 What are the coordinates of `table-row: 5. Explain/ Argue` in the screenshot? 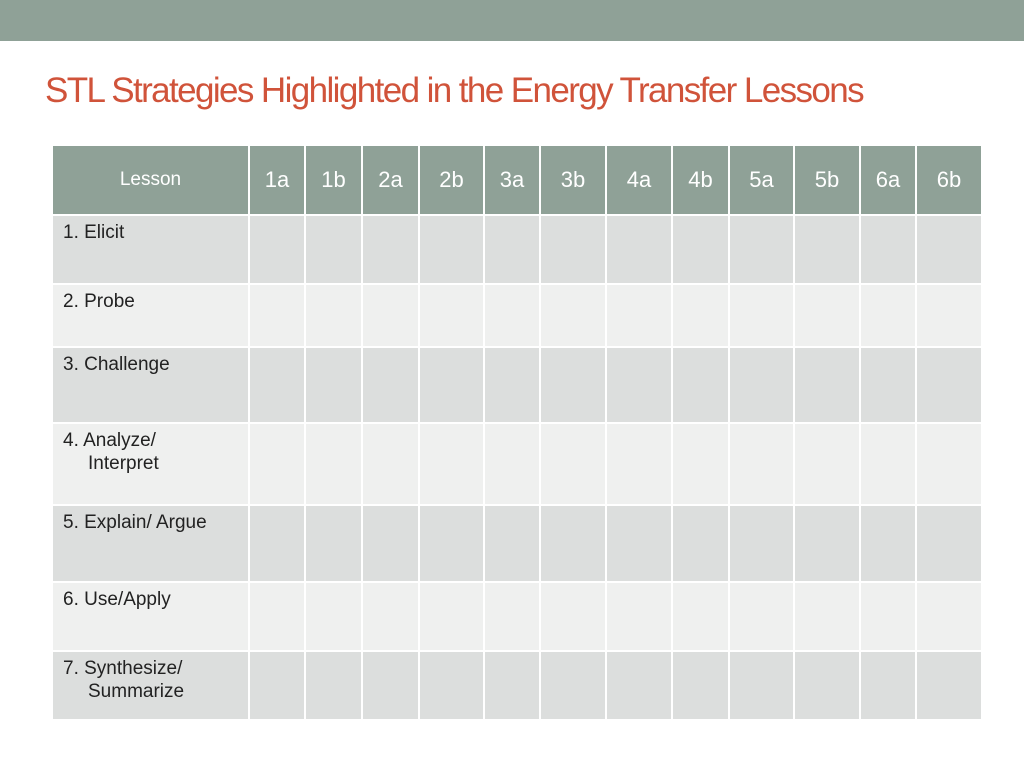 It's located at (517, 543).